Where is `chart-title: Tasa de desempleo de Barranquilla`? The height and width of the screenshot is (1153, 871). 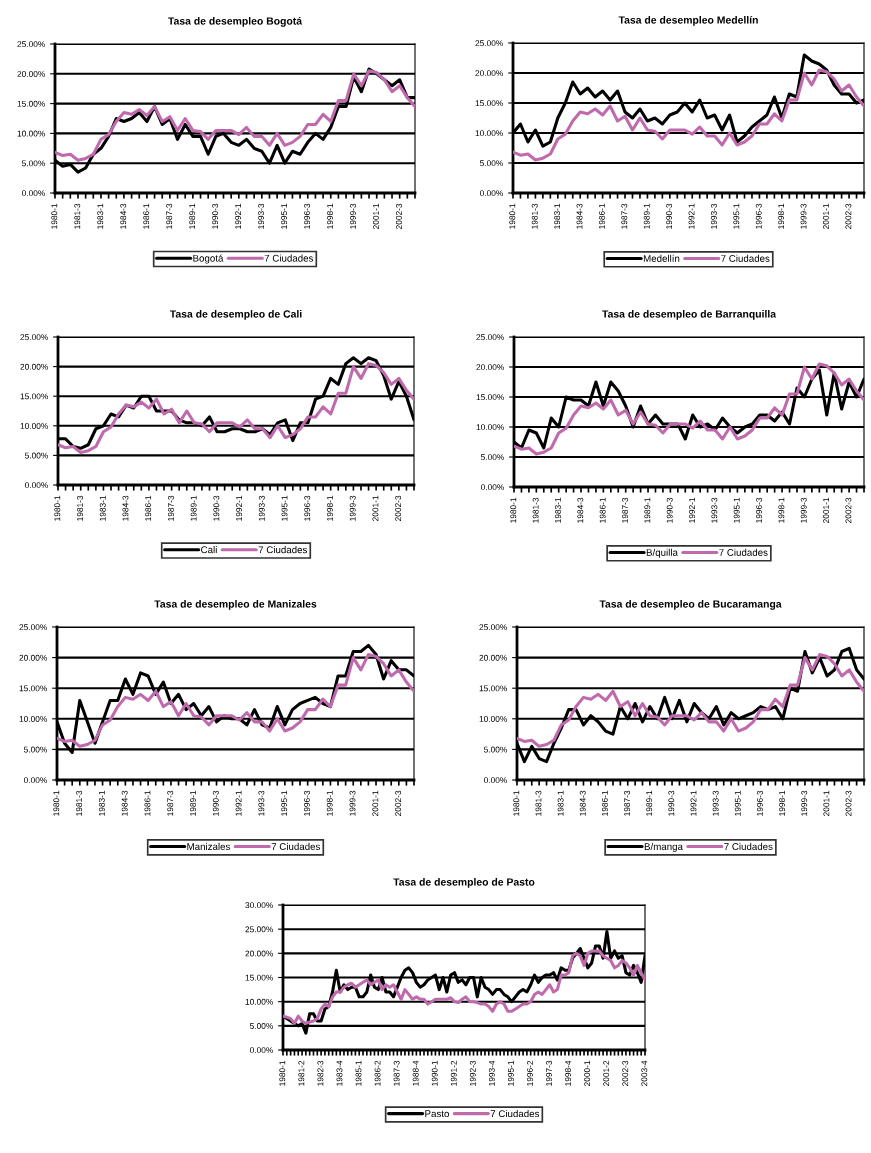 chart-title: Tasa de desempleo de Barranquilla is located at coordinates (689, 315).